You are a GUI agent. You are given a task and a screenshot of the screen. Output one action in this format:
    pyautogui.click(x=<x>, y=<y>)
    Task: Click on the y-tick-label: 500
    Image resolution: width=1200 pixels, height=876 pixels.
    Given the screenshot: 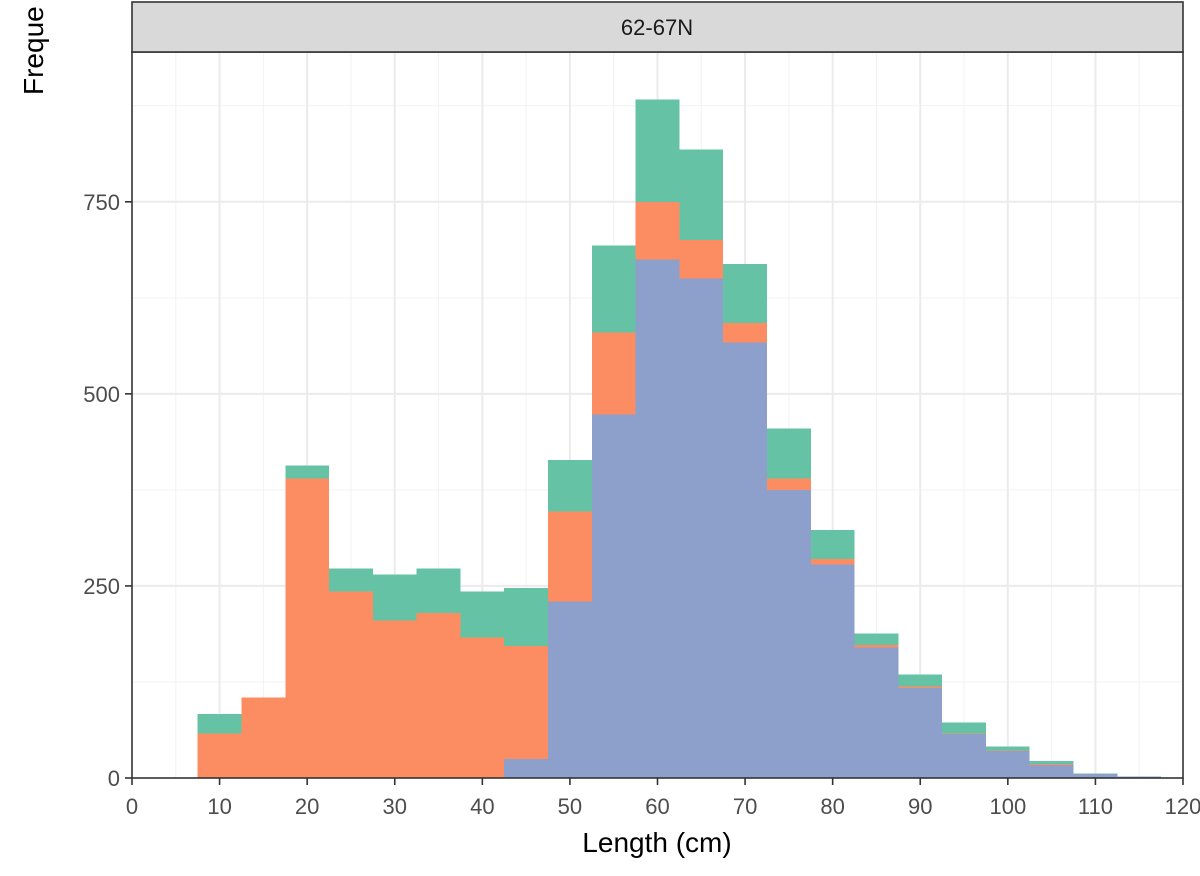 What is the action you would take?
    pyautogui.click(x=101, y=394)
    